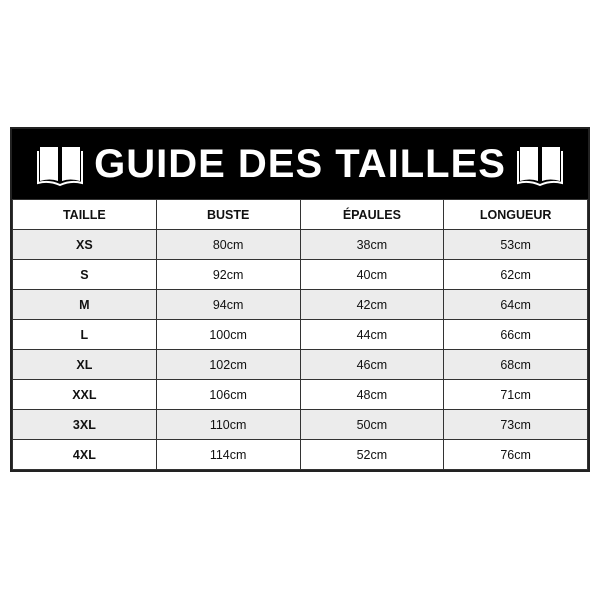 Image resolution: width=600 pixels, height=600 pixels. I want to click on column-header: BUSTE, so click(228, 214).